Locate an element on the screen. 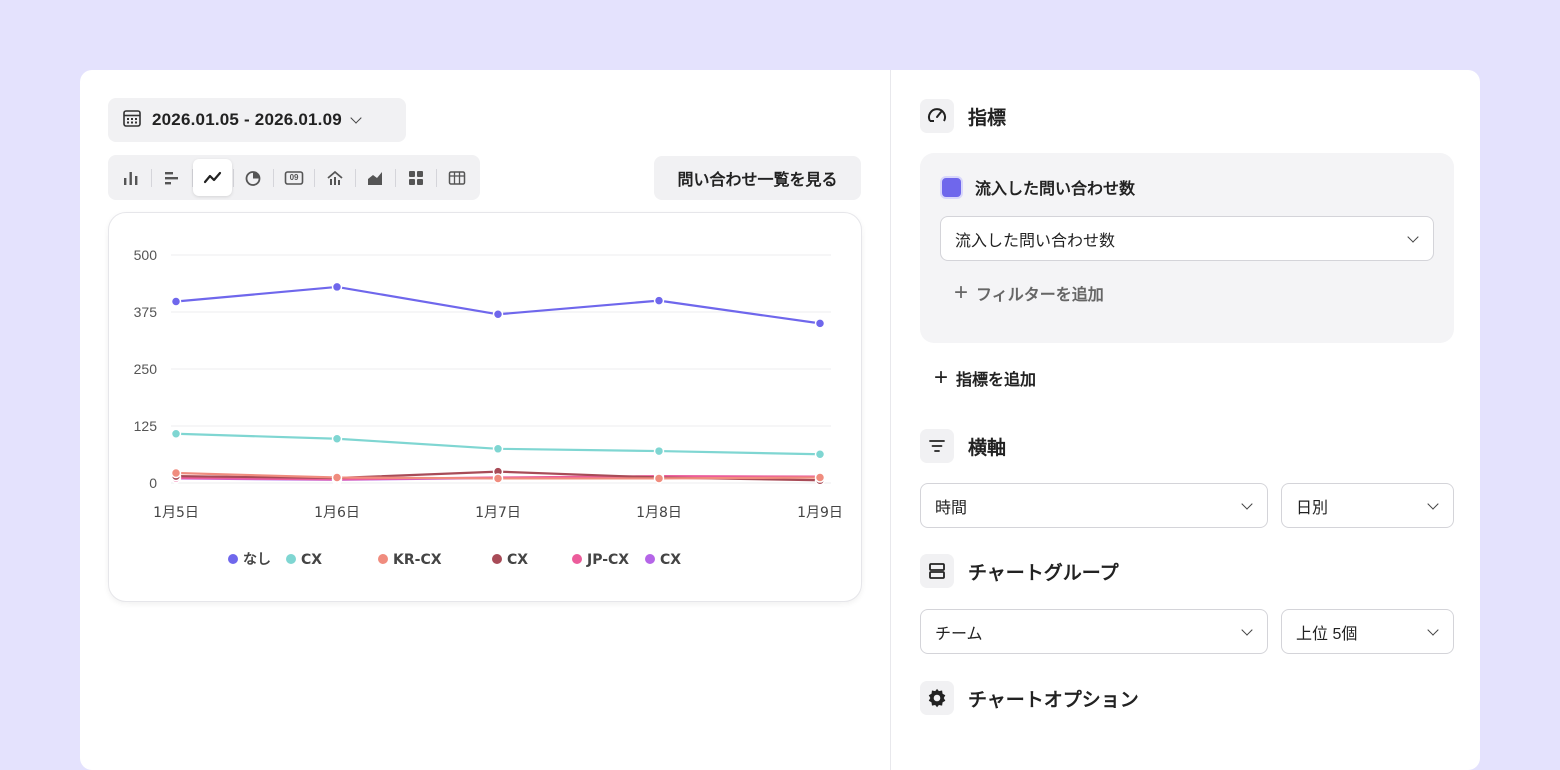  legend-label: なし is located at coordinates (257, 560).